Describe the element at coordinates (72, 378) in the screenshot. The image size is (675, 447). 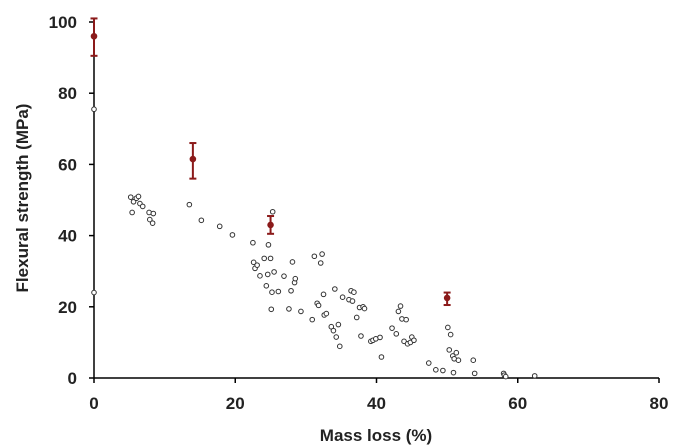
I see `y-tick-label: 0` at that location.